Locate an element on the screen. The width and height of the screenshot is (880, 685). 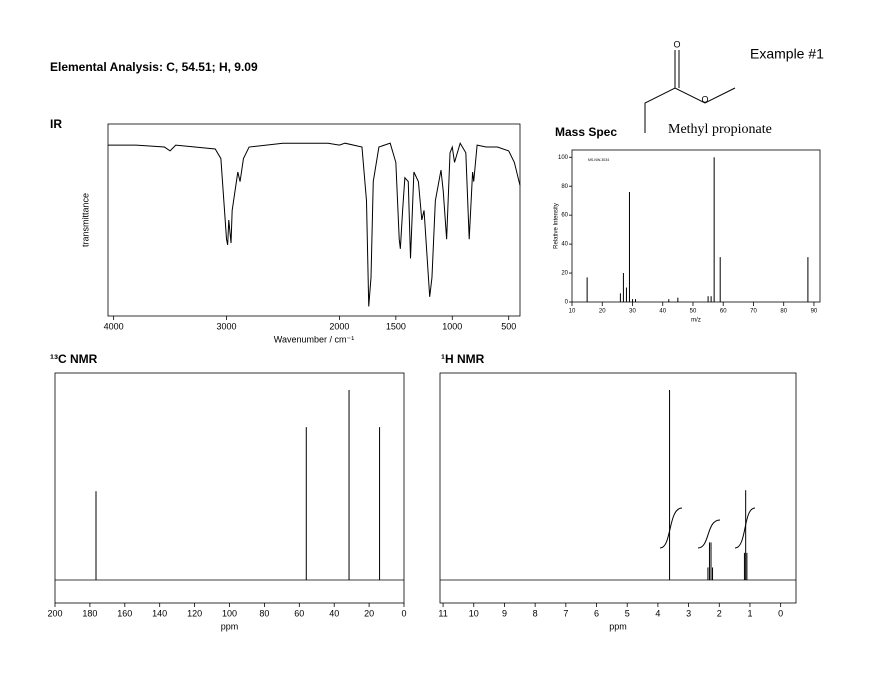
chart-title: Mass Spec is located at coordinates (586, 132).